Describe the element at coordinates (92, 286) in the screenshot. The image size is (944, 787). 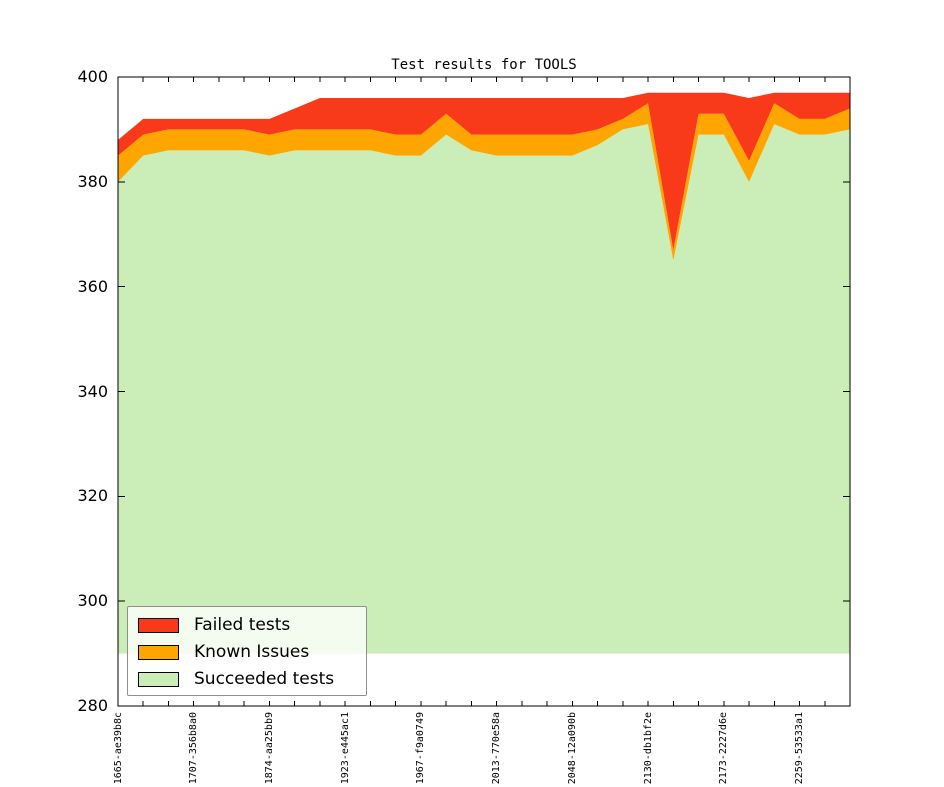
I see `y-axis-tick-label: 360` at that location.